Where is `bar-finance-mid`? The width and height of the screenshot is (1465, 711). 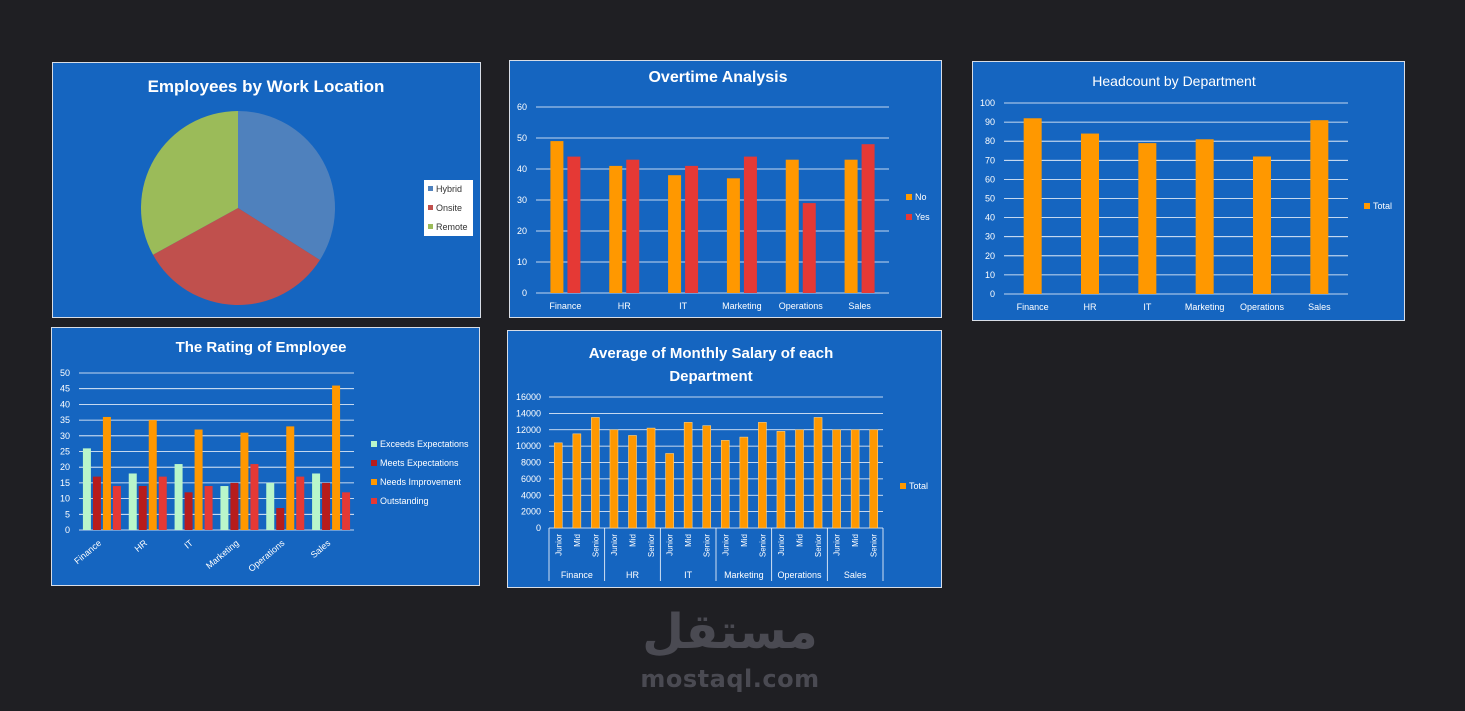 bar-finance-mid is located at coordinates (577, 481).